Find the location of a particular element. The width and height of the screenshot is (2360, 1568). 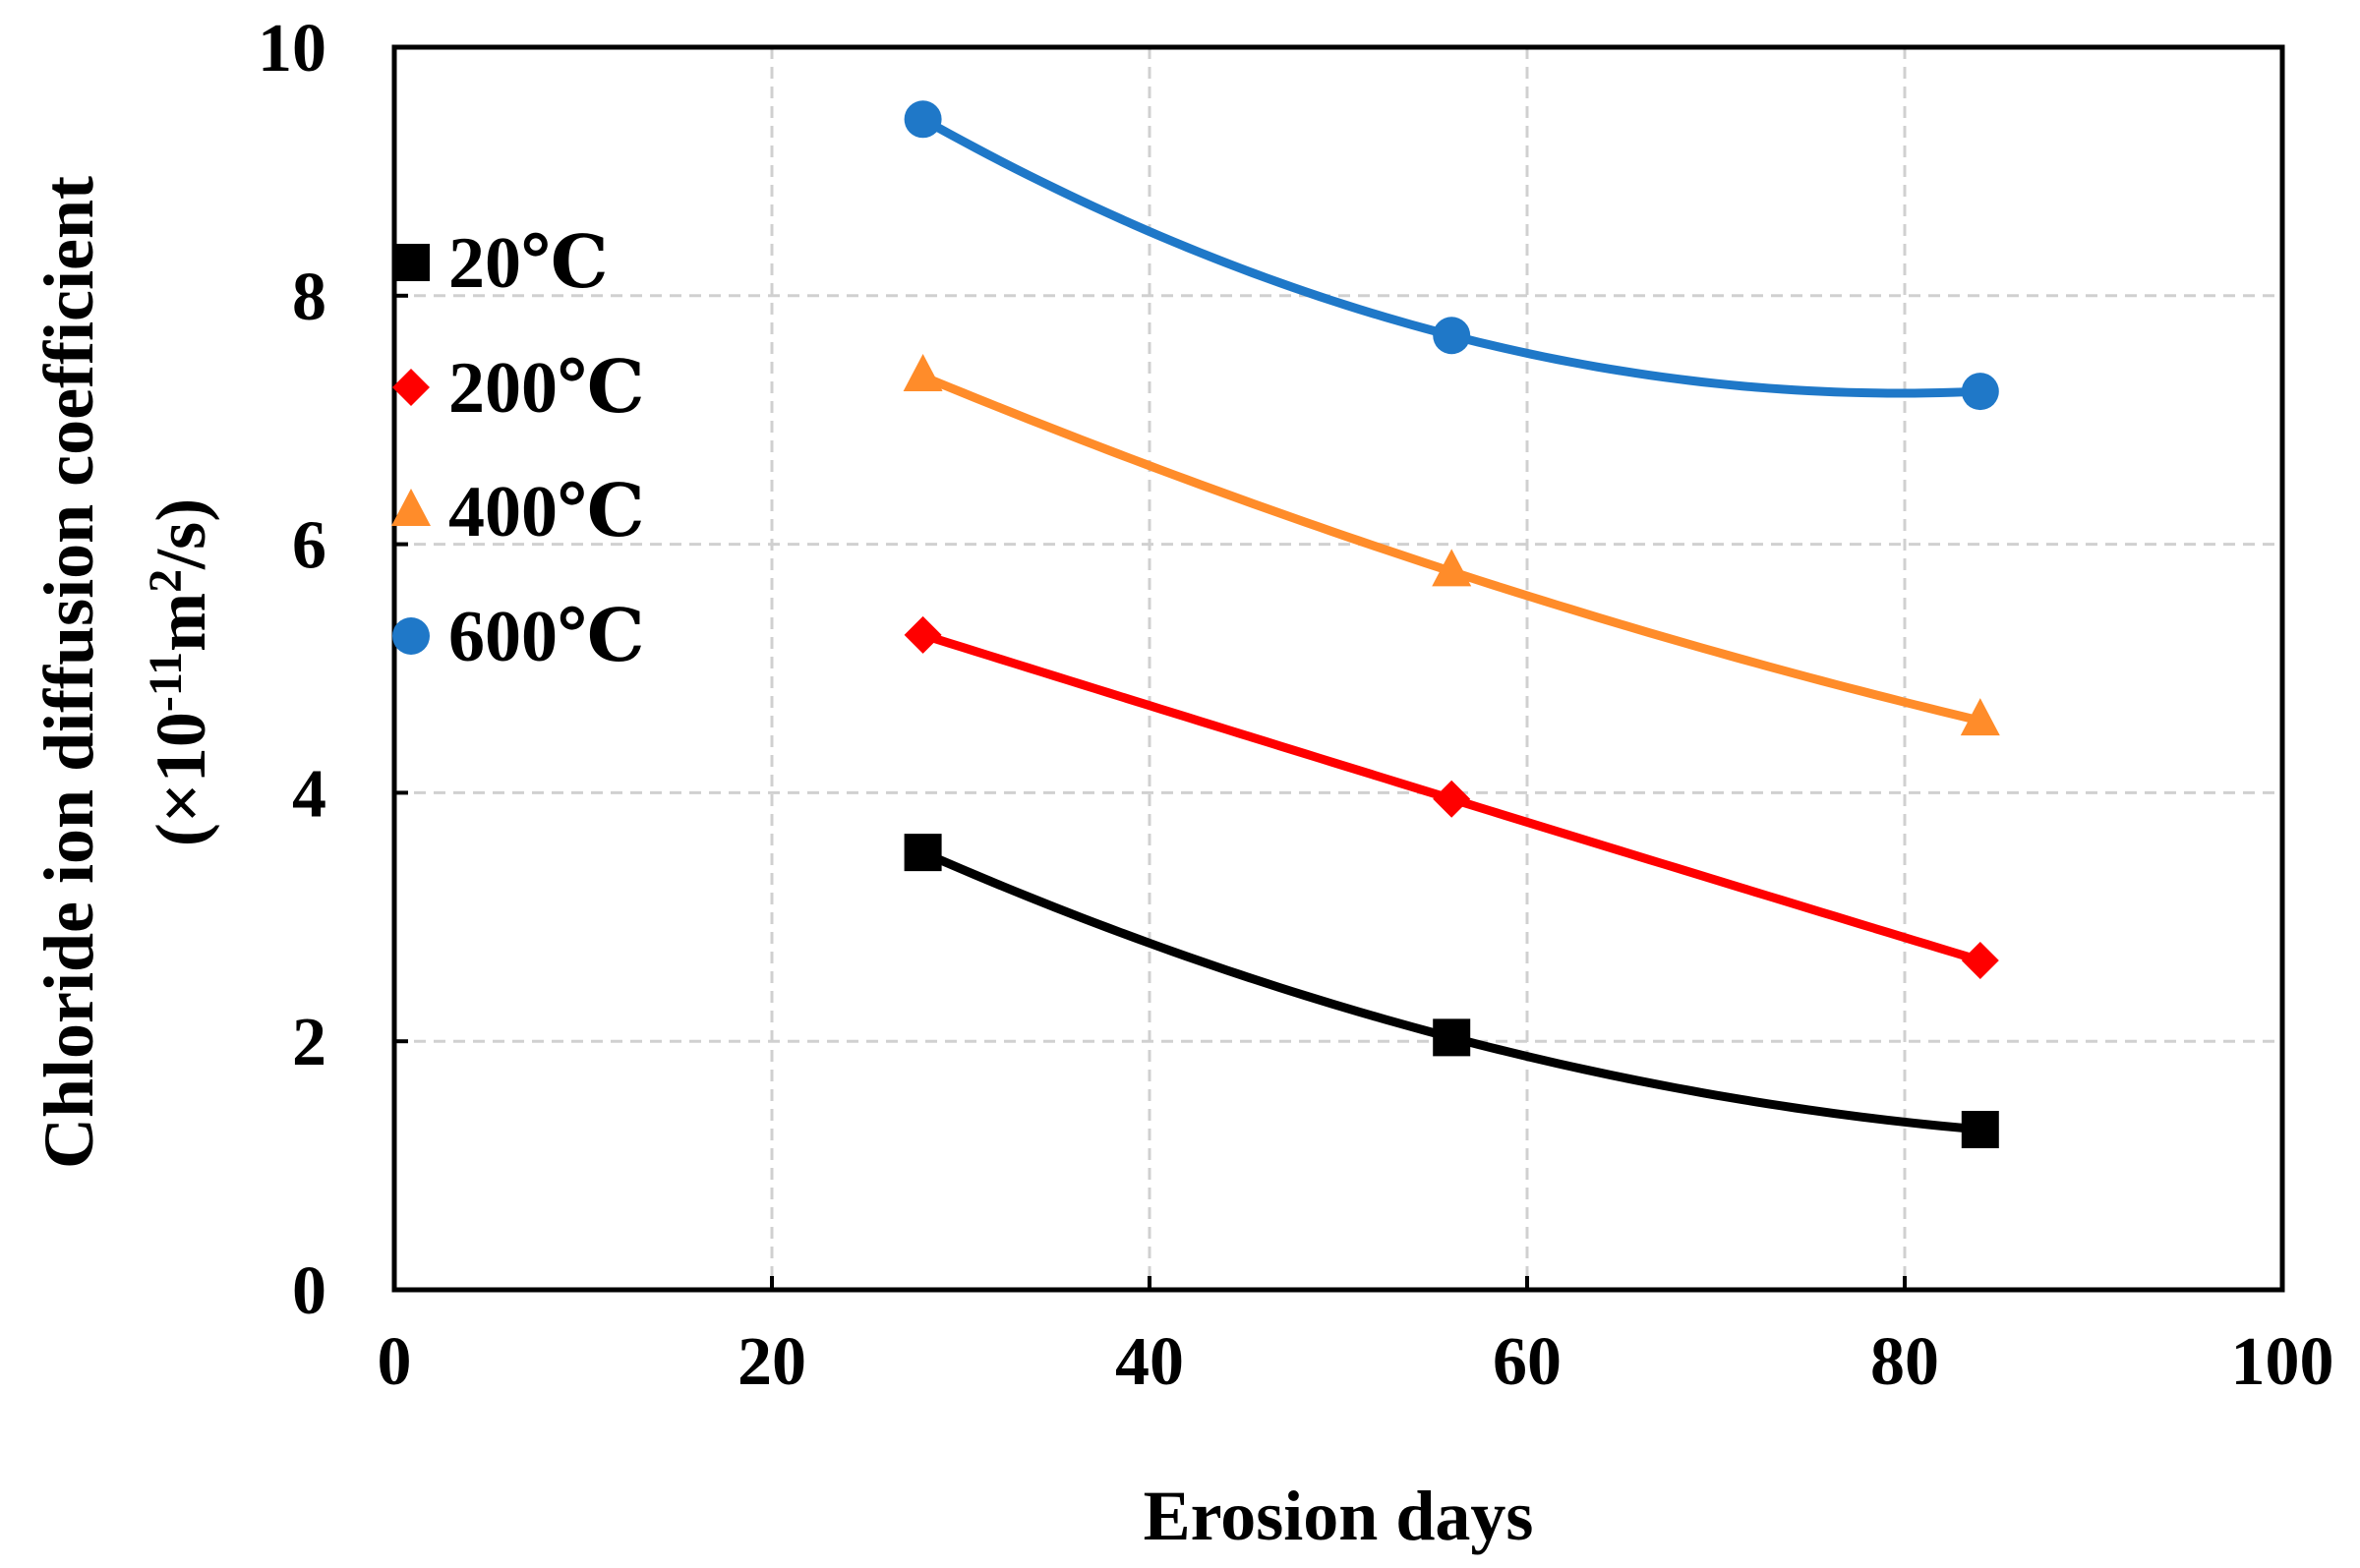

x-tick-label: 40 is located at coordinates (1149, 1362).